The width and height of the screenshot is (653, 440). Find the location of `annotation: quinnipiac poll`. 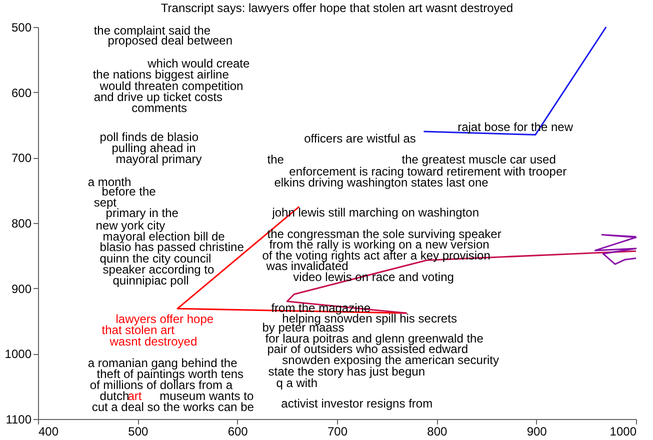

annotation: quinnipiac poll is located at coordinates (150, 280).